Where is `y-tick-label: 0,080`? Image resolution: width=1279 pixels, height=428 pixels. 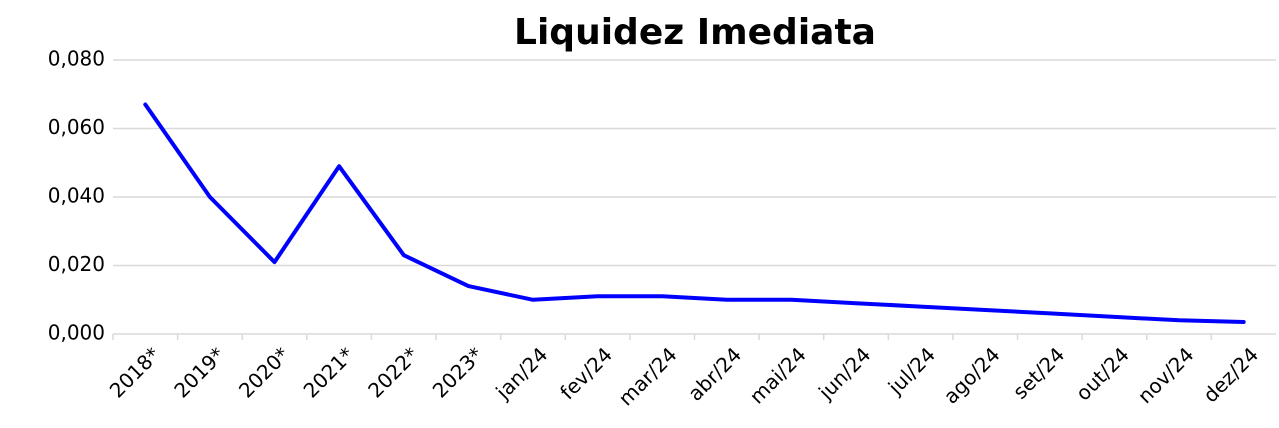
y-tick-label: 0,080 is located at coordinates (76, 59).